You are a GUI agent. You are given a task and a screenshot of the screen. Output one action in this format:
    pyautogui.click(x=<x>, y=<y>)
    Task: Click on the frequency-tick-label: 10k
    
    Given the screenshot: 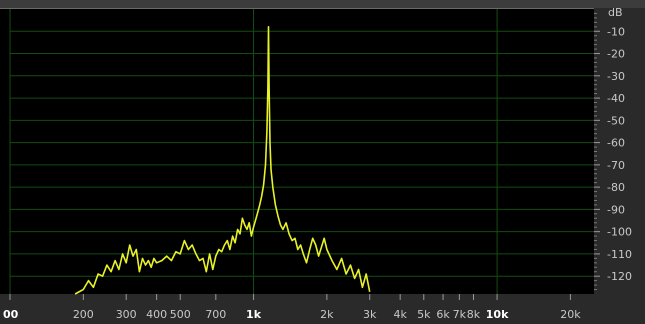 What is the action you would take?
    pyautogui.click(x=497, y=314)
    